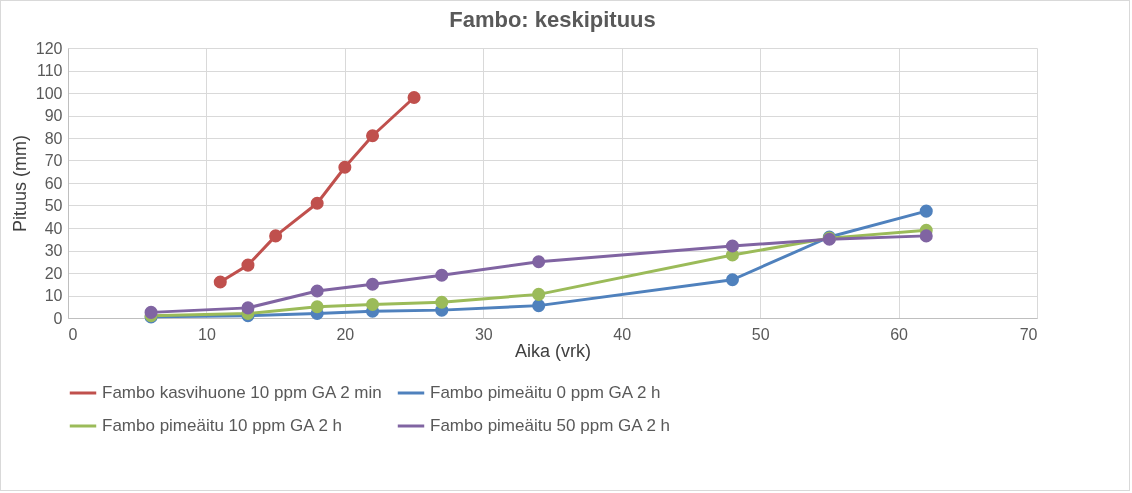 The height and width of the screenshot is (493, 1132). I want to click on x-tick-label: 10, so click(207, 334).